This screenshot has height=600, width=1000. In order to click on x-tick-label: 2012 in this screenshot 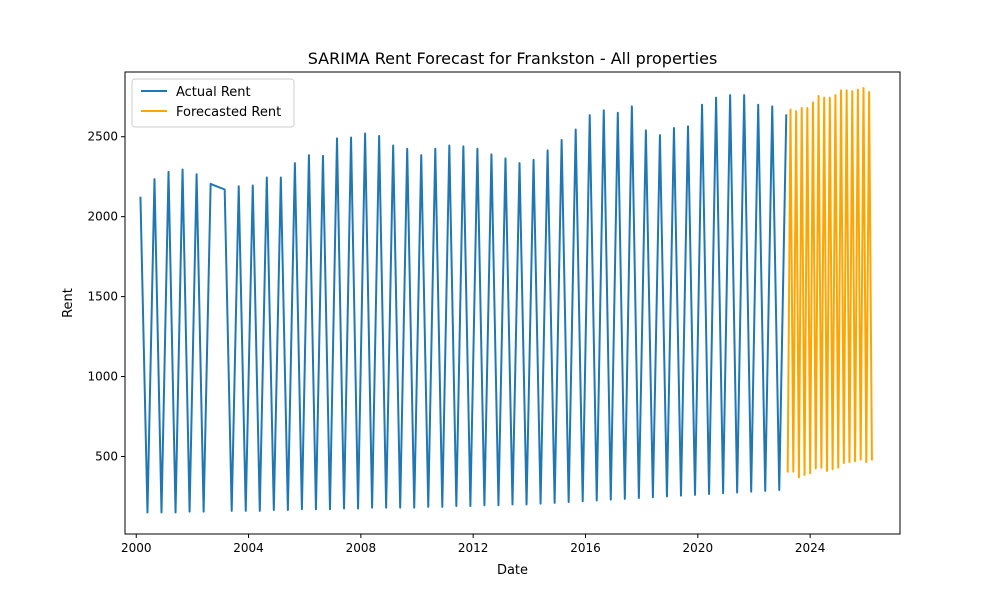, I will do `click(473, 548)`.